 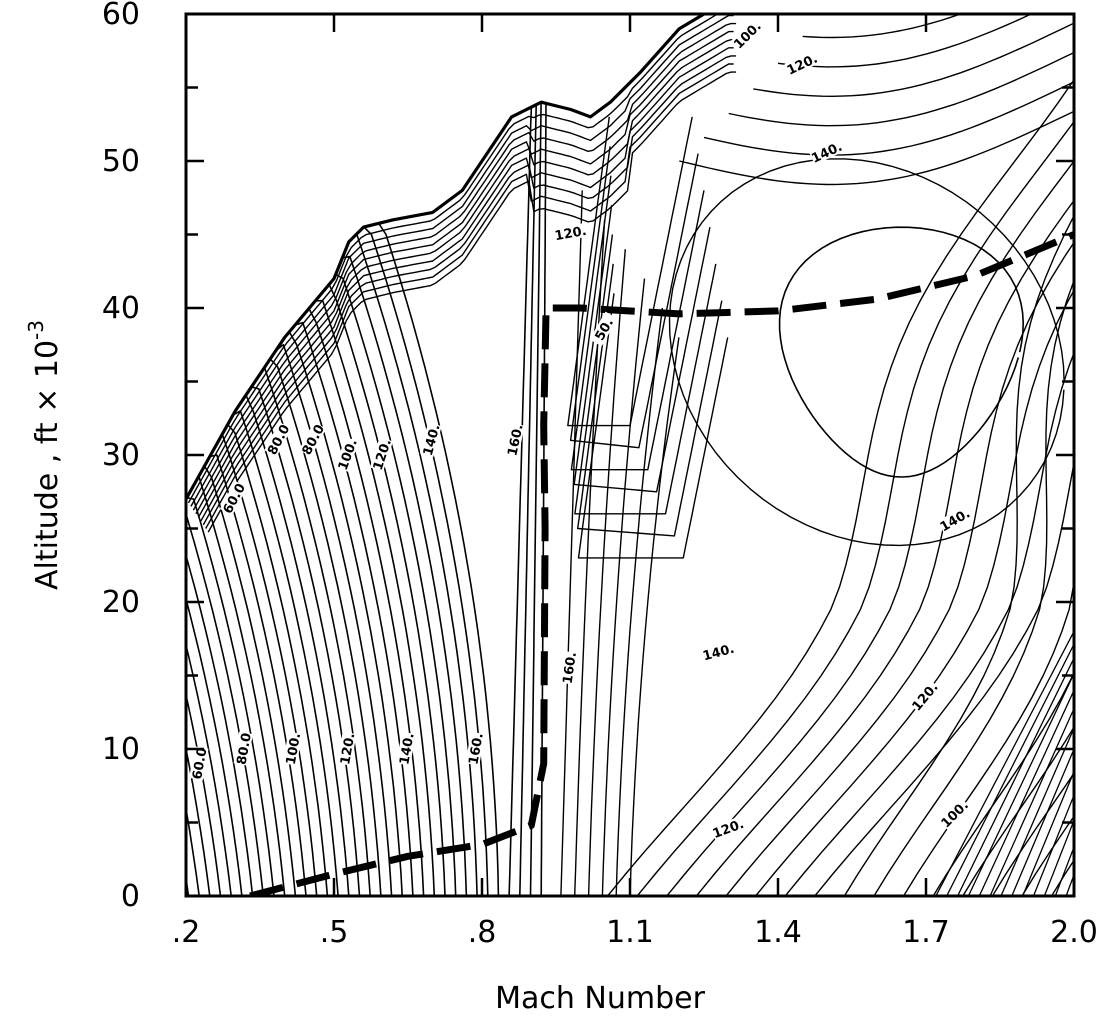 I want to click on contour-label: 80.0, so click(x=245, y=749).